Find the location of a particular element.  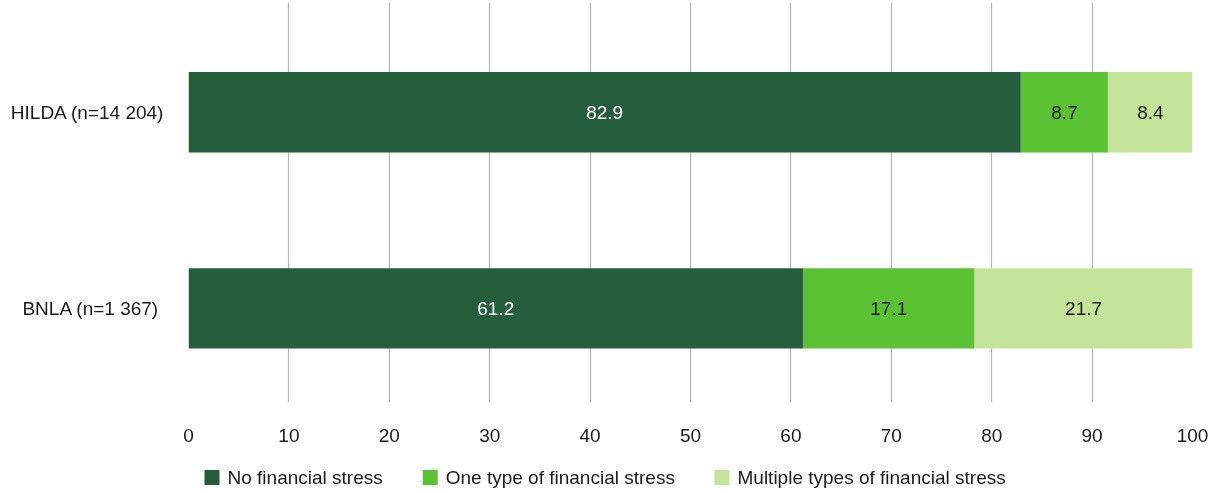

x-tick-label: 60 is located at coordinates (791, 435).